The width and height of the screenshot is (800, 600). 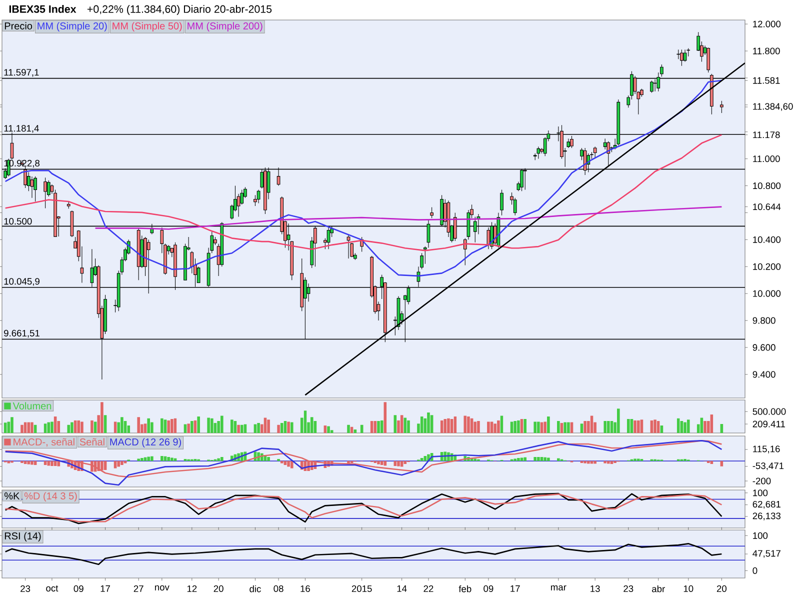 What do you see at coordinates (305, 588) in the screenshot?
I see `x-tick-label: 16` at bounding box center [305, 588].